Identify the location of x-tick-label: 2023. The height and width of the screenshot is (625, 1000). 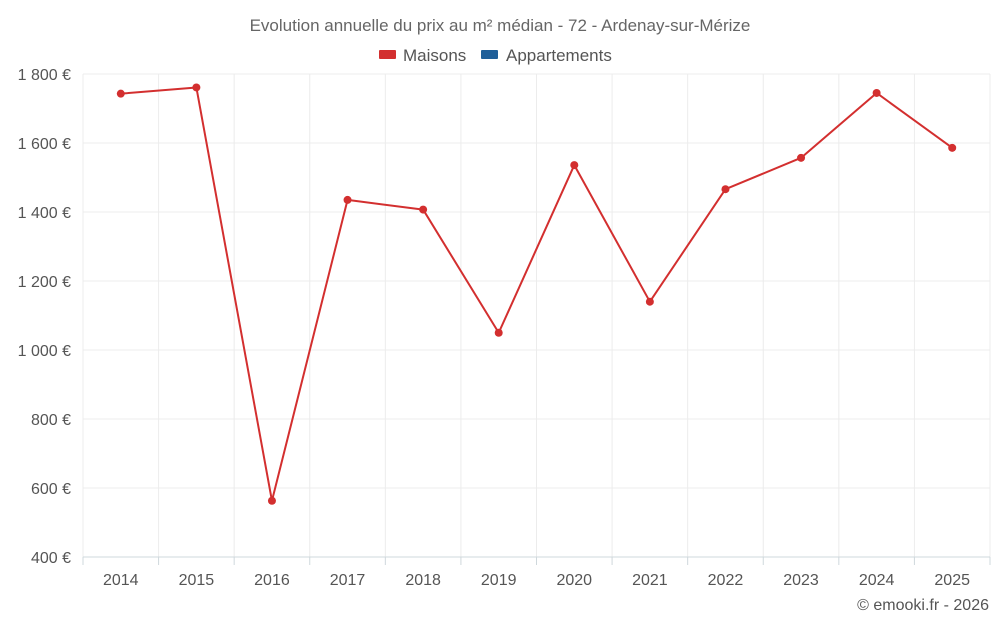
(801, 580).